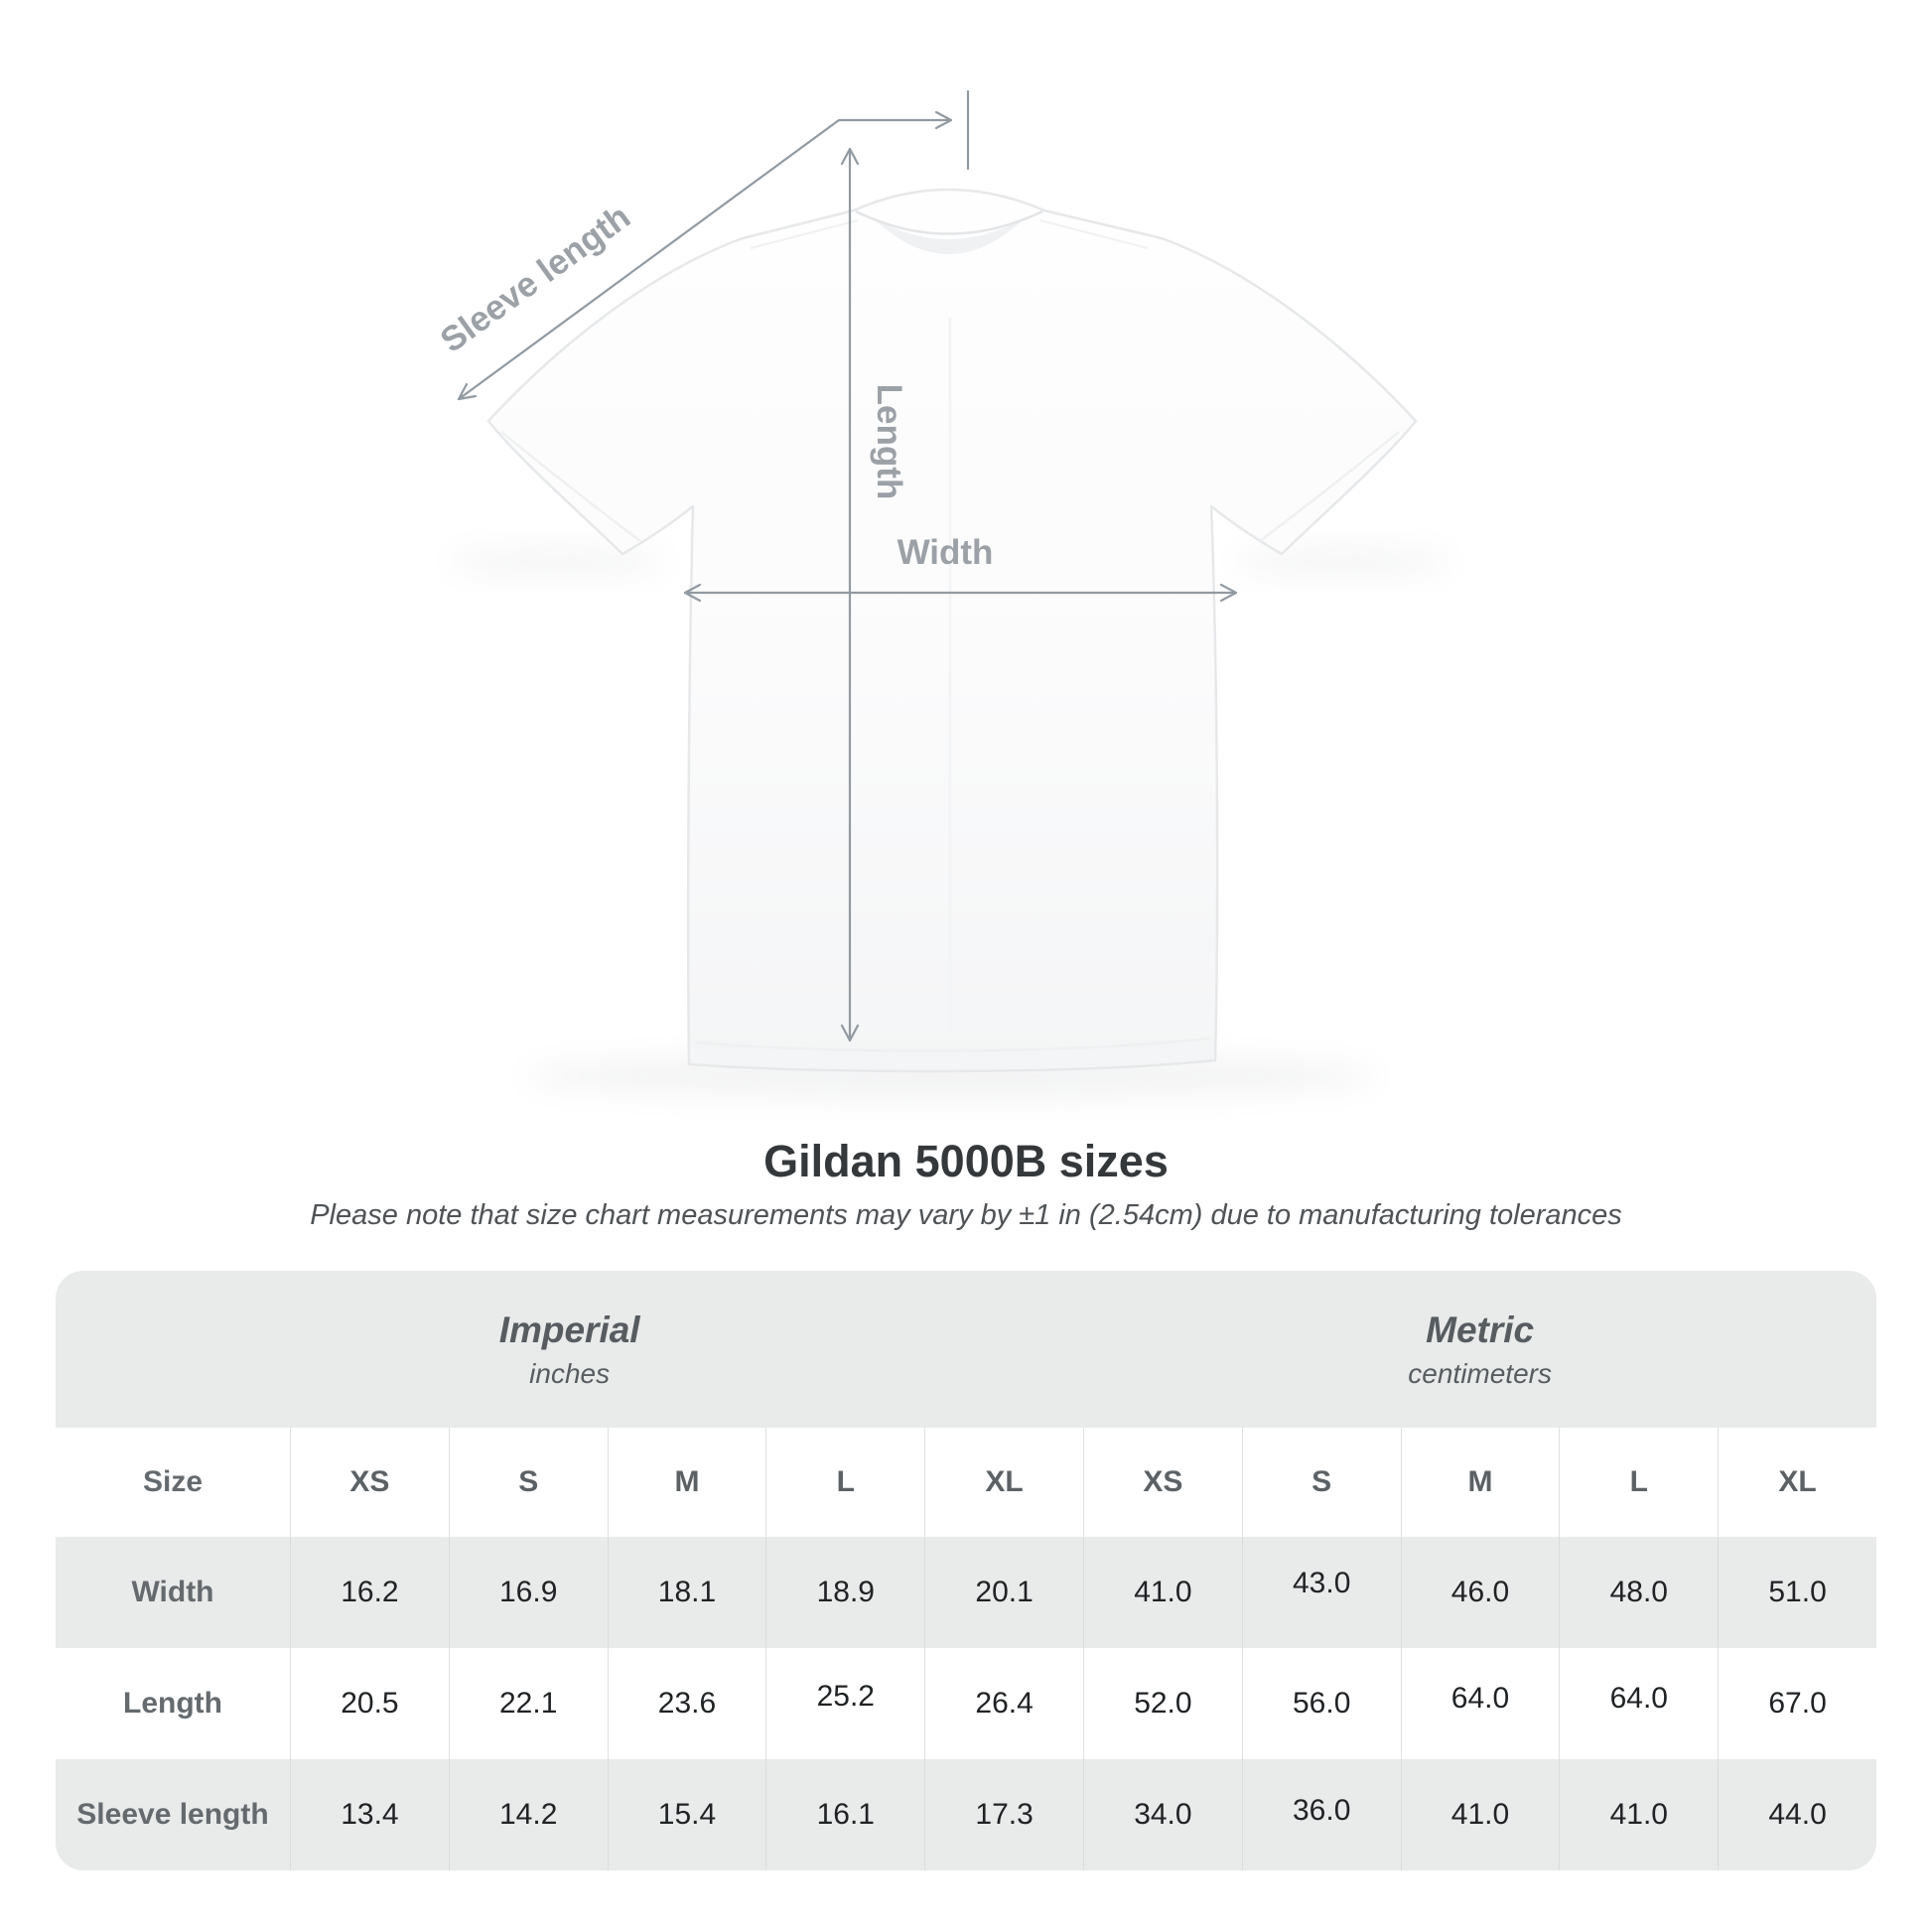  Describe the element at coordinates (1797, 1592) in the screenshot. I see `value-cell: 51.0` at that location.